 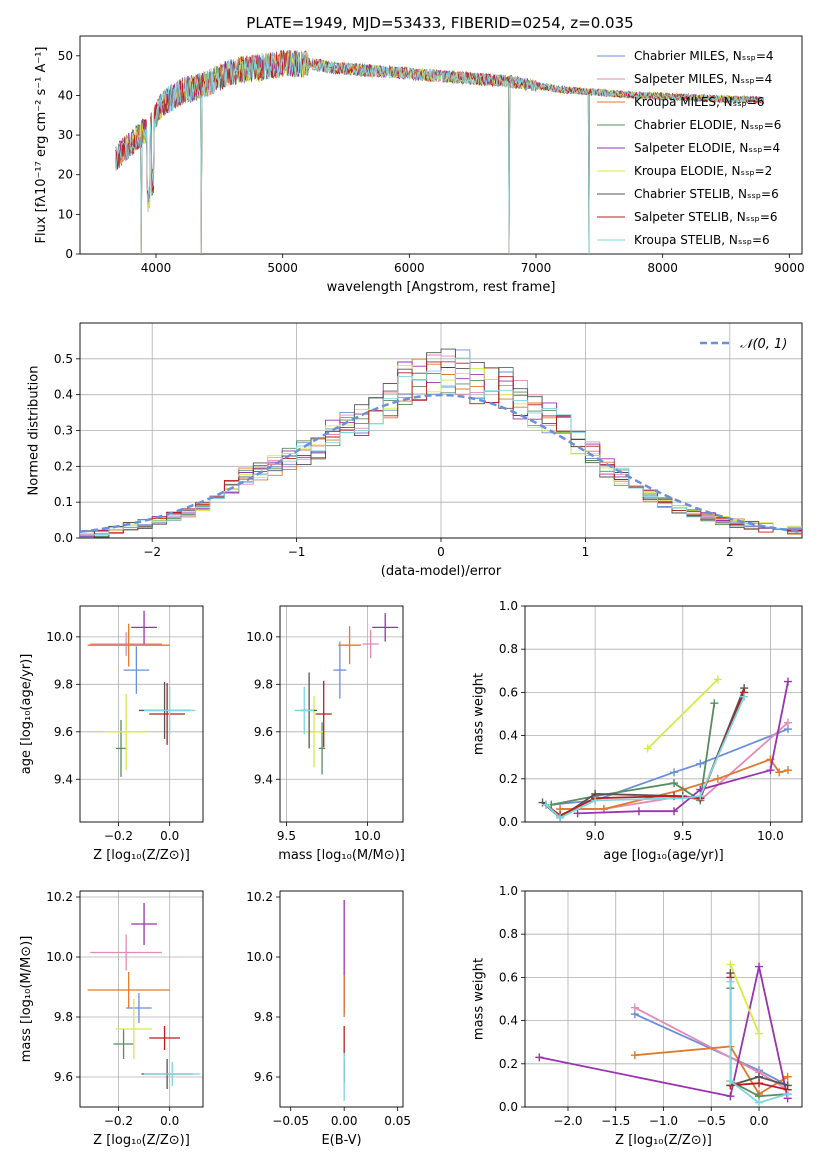 I want to click on x-axis-label: wavelength [Angstrom, rest frame], so click(x=441, y=287).